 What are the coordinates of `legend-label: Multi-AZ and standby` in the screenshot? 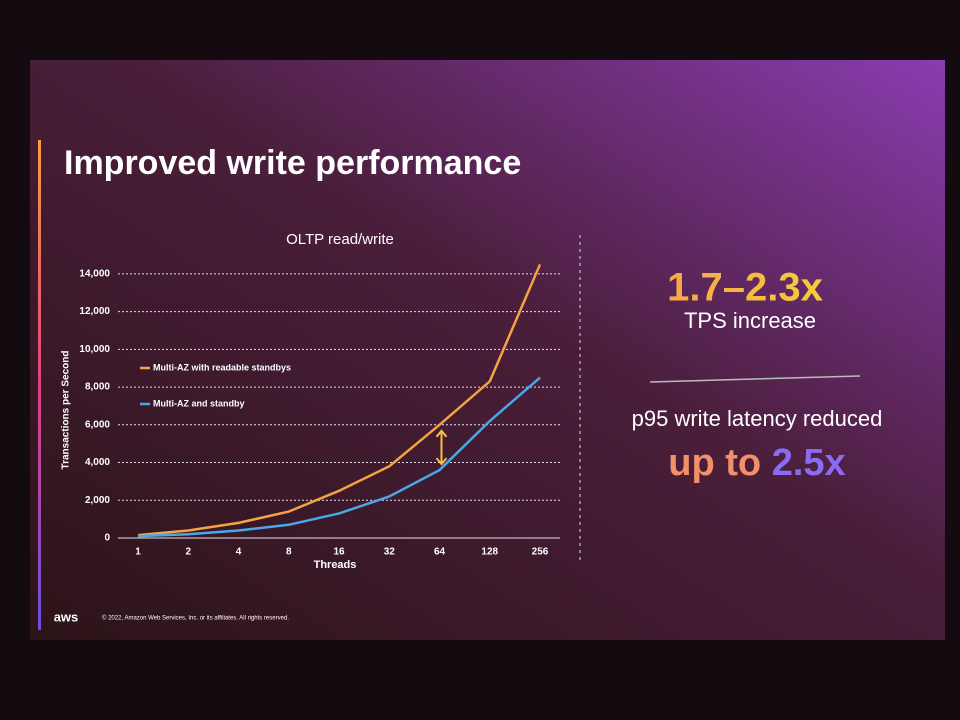 It's located at (199, 403).